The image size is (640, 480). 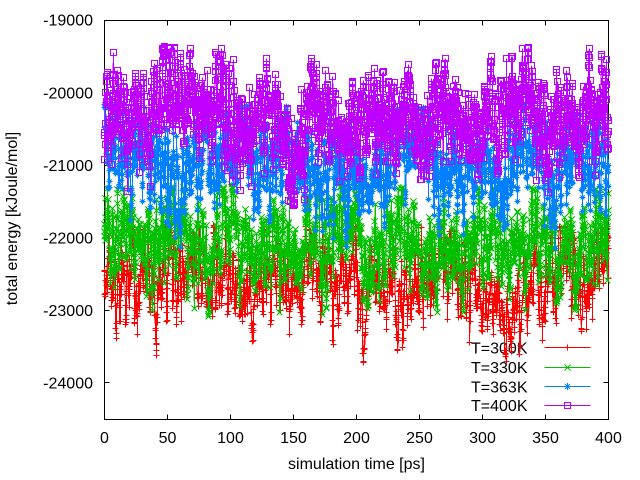 I want to click on svg-text: -21000, so click(x=68, y=166).